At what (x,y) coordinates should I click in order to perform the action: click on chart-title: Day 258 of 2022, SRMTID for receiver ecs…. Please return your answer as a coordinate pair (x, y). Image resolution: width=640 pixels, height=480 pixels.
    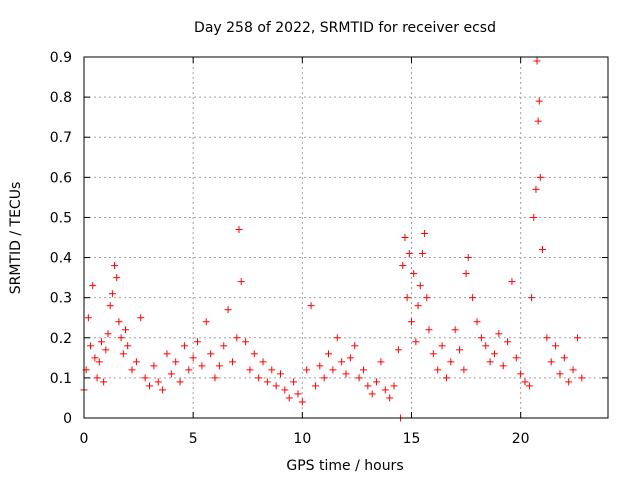
    Looking at the image, I should click on (345, 28).